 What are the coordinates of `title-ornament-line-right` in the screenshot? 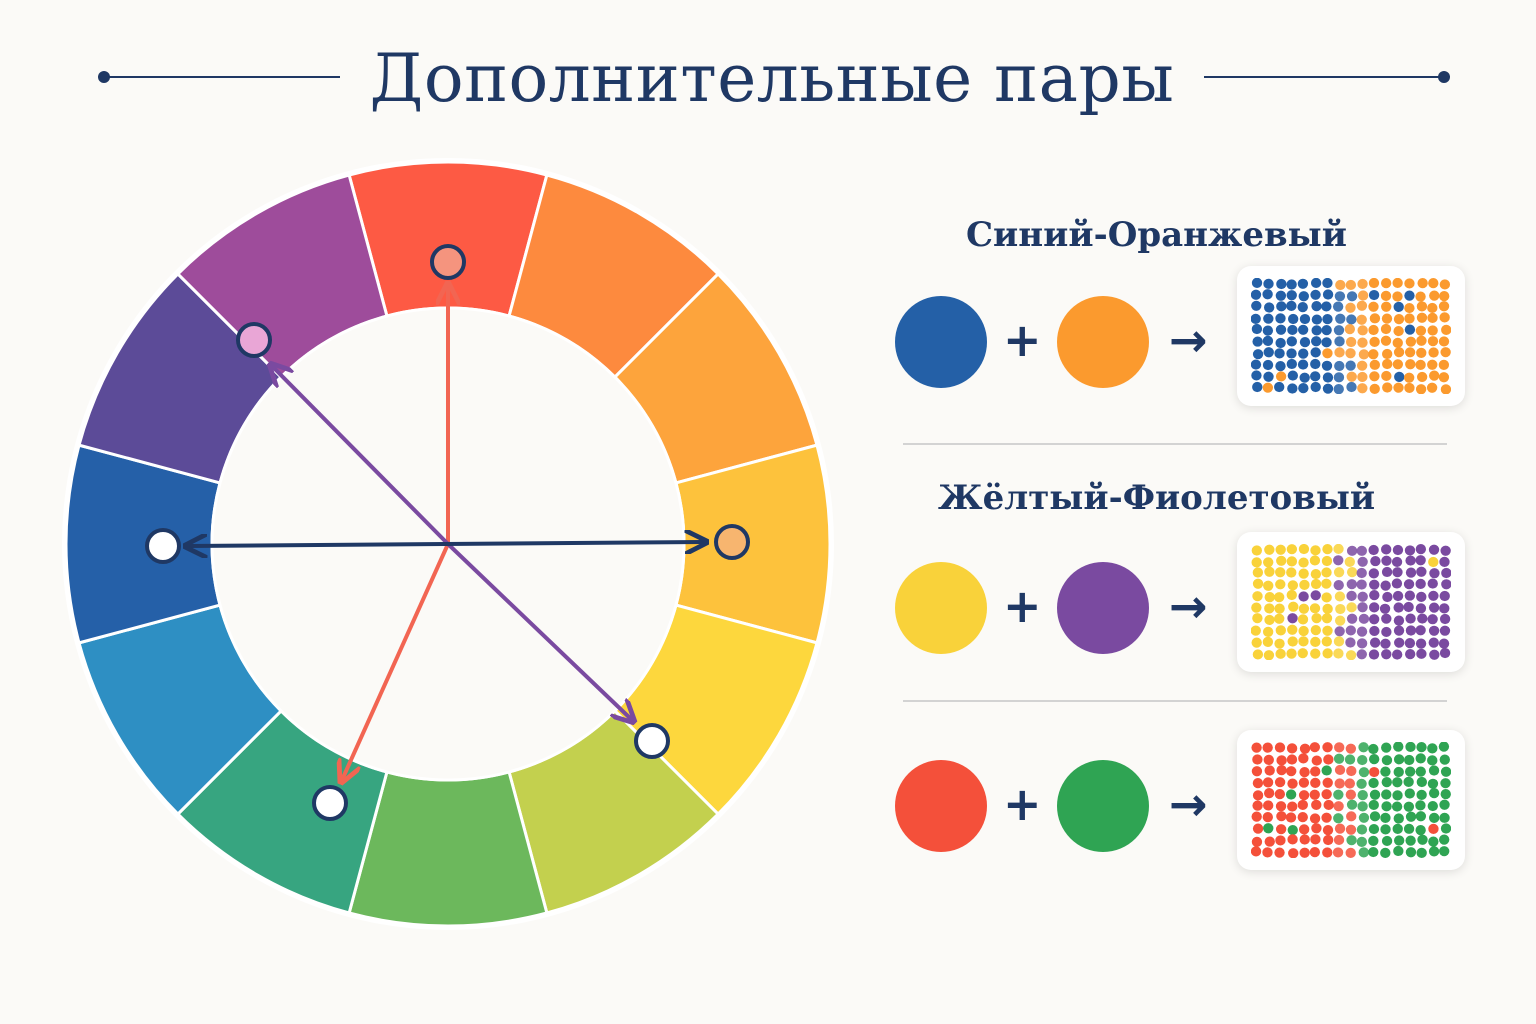 It's located at (1324, 77).